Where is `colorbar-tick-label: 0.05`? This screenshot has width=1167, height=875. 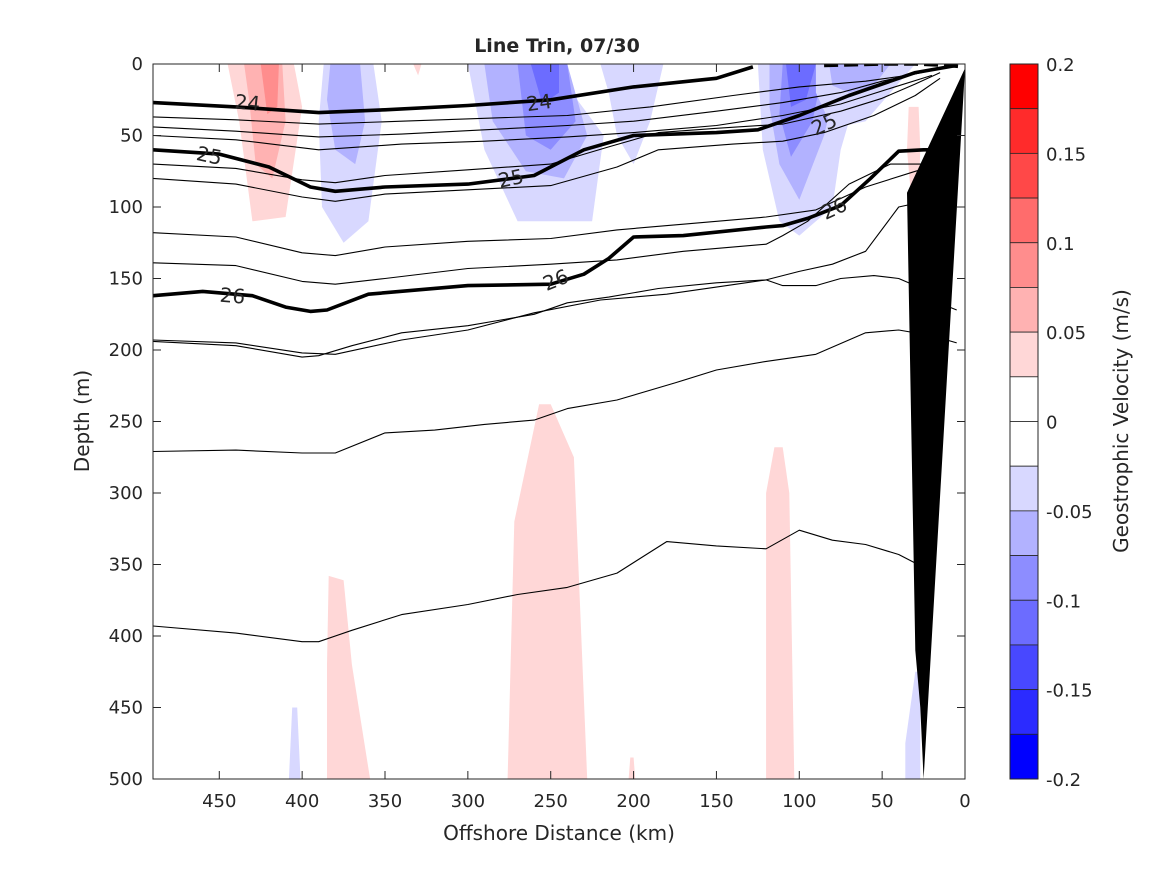
colorbar-tick-label: 0.05 is located at coordinates (1066, 333).